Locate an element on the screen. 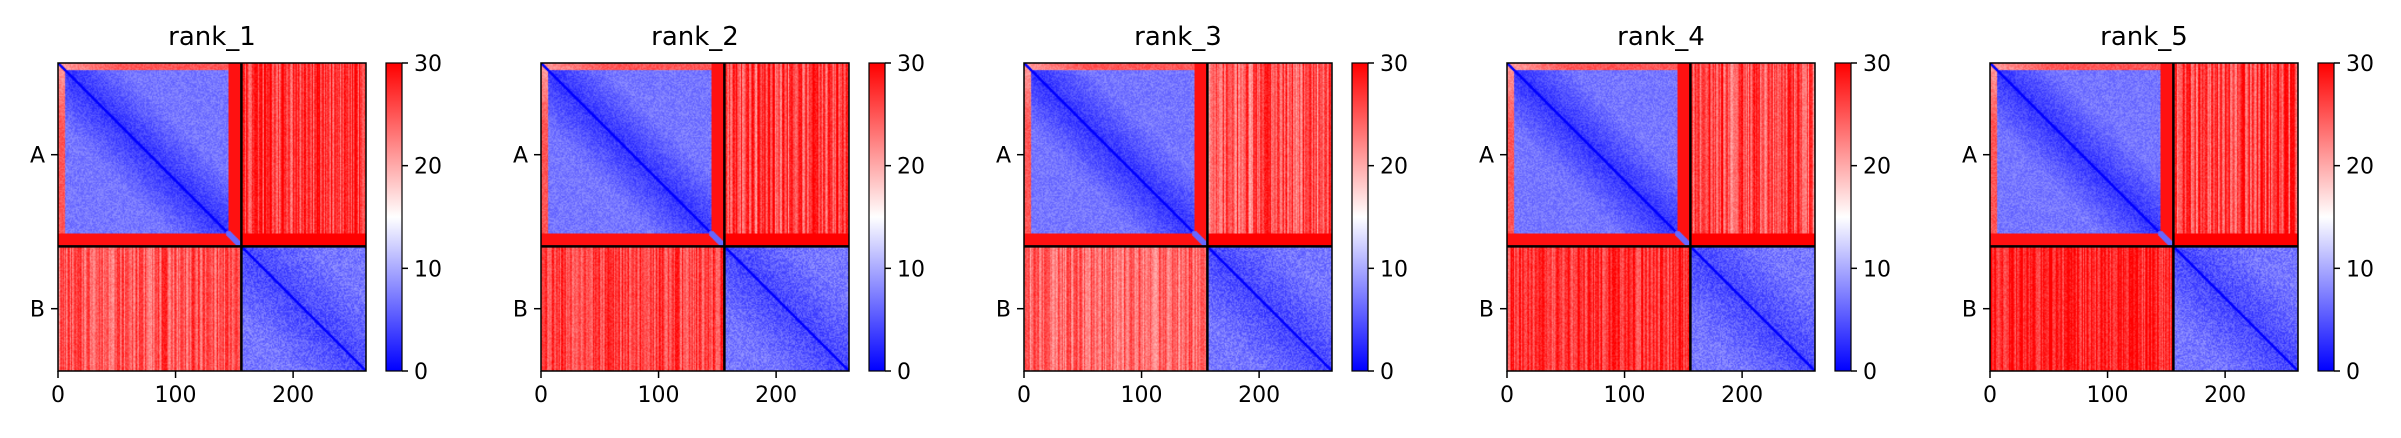  panel-title: rank_3 is located at coordinates (1178, 37).